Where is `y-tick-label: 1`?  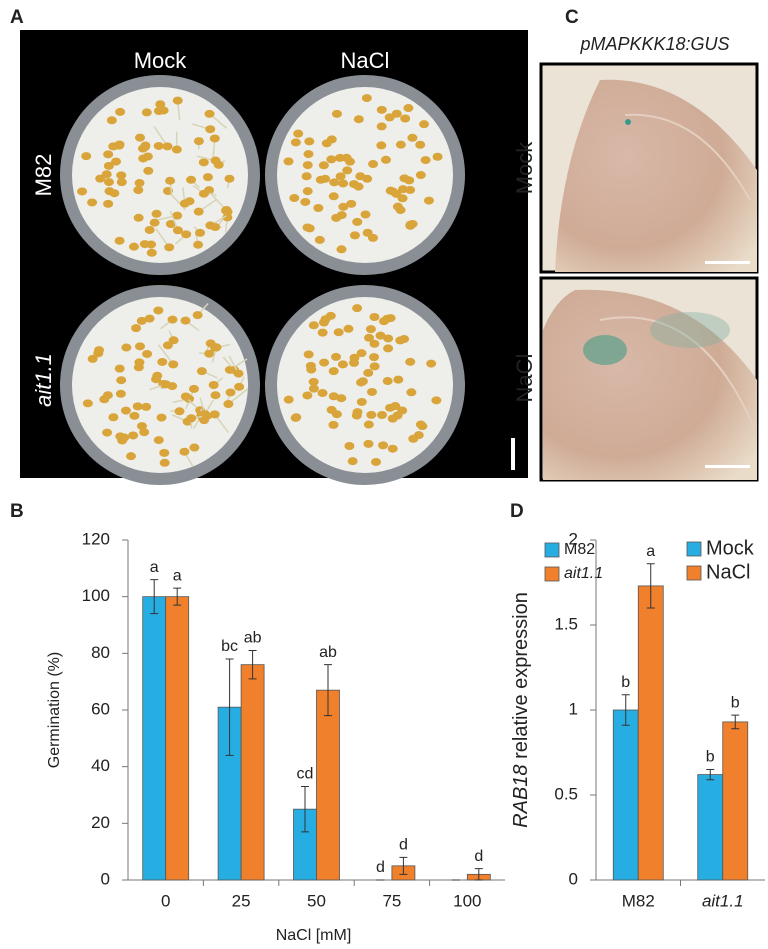
y-tick-label: 1 is located at coordinates (573, 708).